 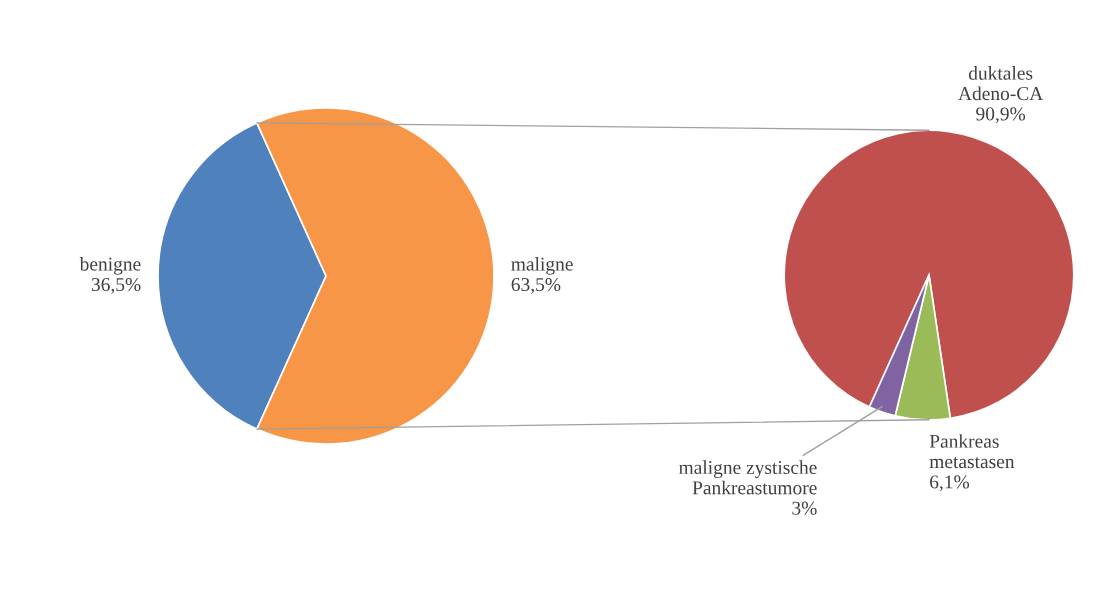 What do you see at coordinates (1001, 83) in the screenshot?
I see `slice-label: duktales Adeno-CA` at bounding box center [1001, 83].